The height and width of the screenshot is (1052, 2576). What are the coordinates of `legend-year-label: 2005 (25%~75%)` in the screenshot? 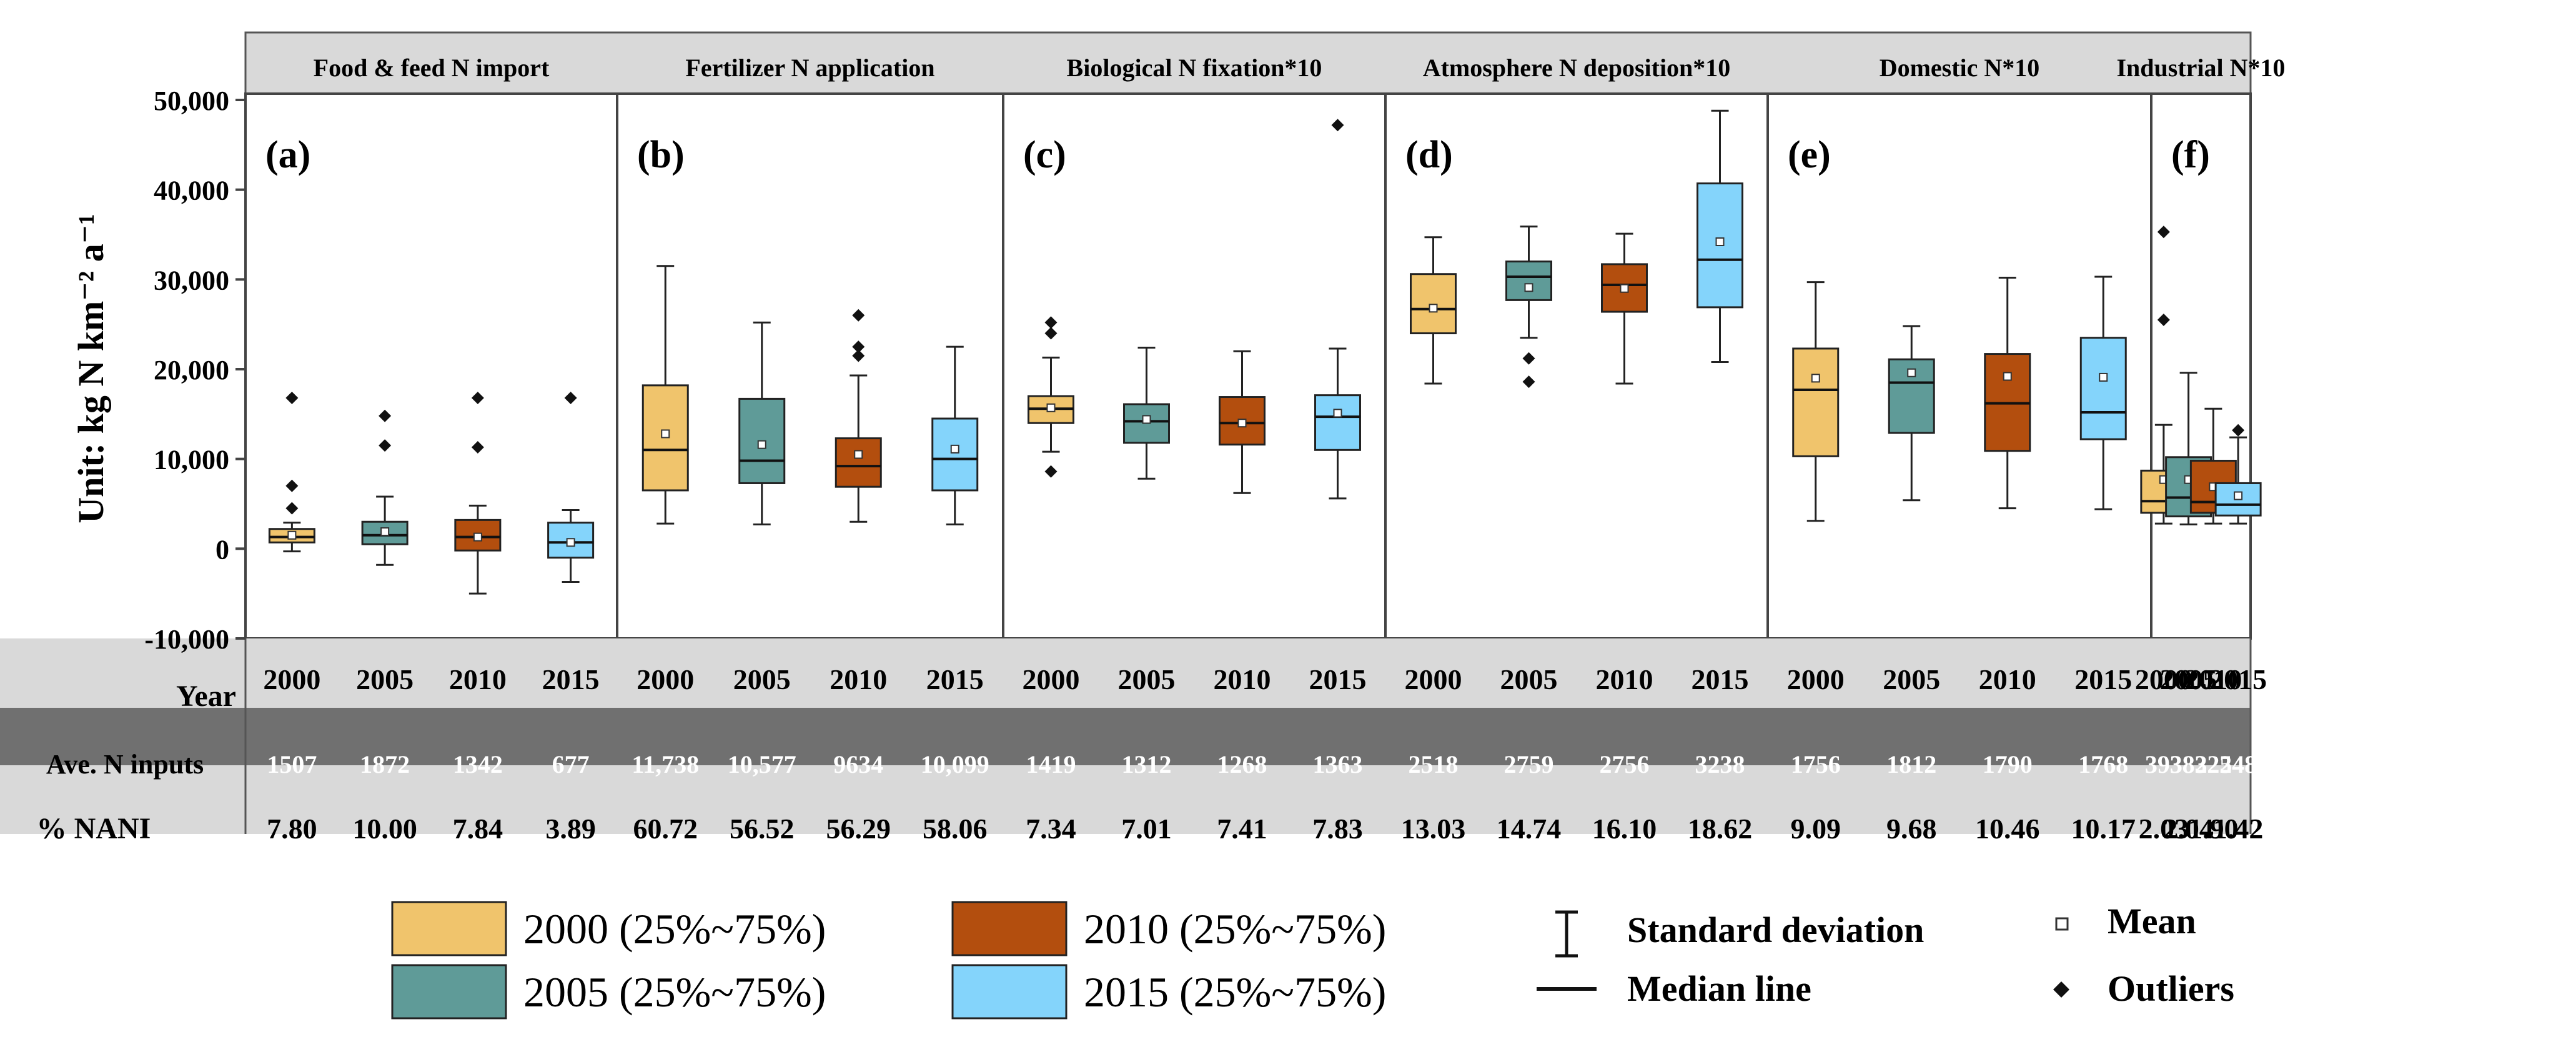 It's located at (674, 992).